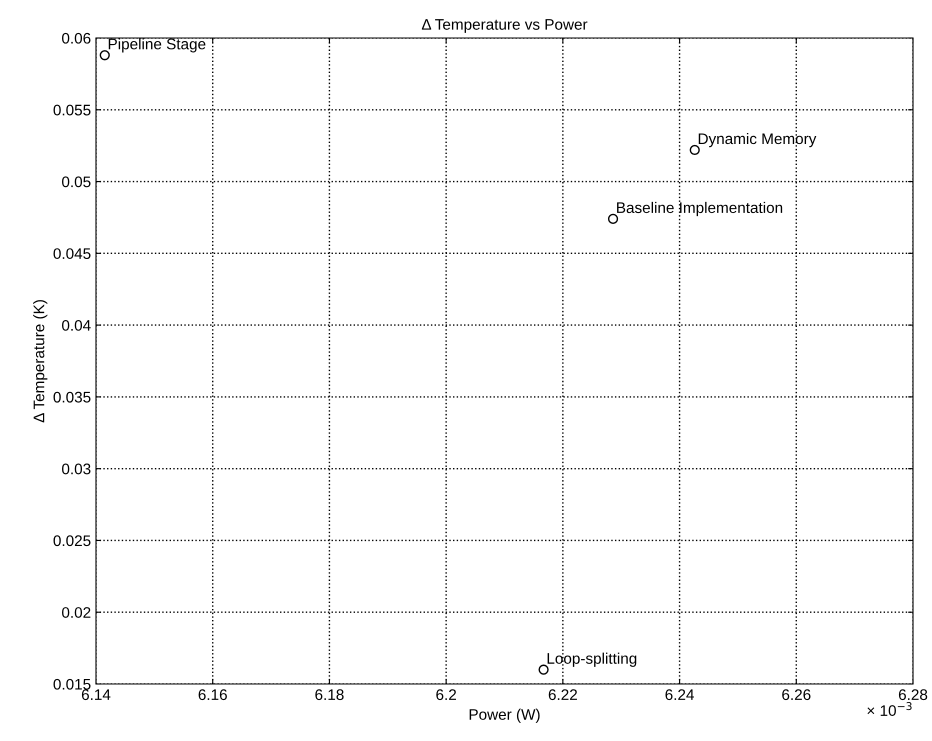 This screenshot has width=932, height=741. I want to click on x-tick-label: 6.2, so click(446, 694).